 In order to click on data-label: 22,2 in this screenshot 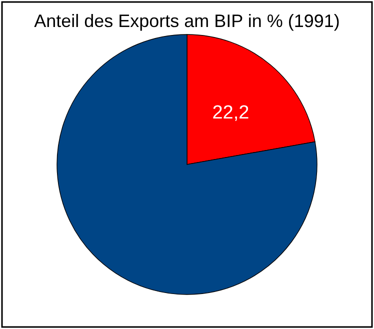, I will do `click(231, 113)`.